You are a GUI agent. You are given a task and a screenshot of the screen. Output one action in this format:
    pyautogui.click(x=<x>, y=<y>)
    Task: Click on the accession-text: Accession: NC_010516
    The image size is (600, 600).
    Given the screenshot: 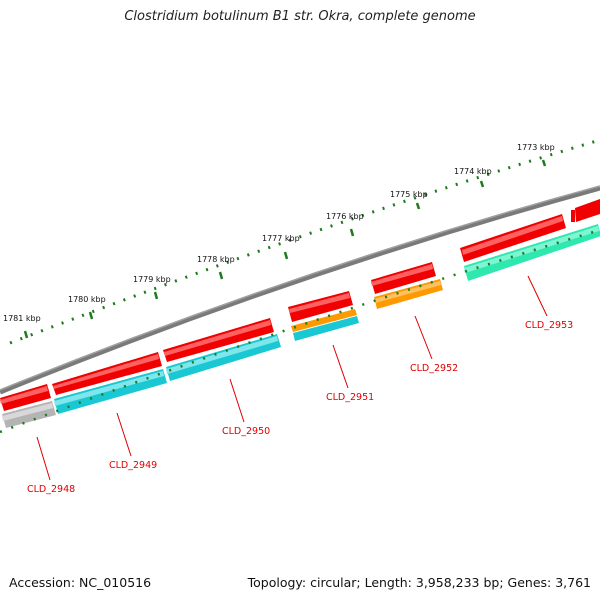 What is the action you would take?
    pyautogui.click(x=80, y=582)
    